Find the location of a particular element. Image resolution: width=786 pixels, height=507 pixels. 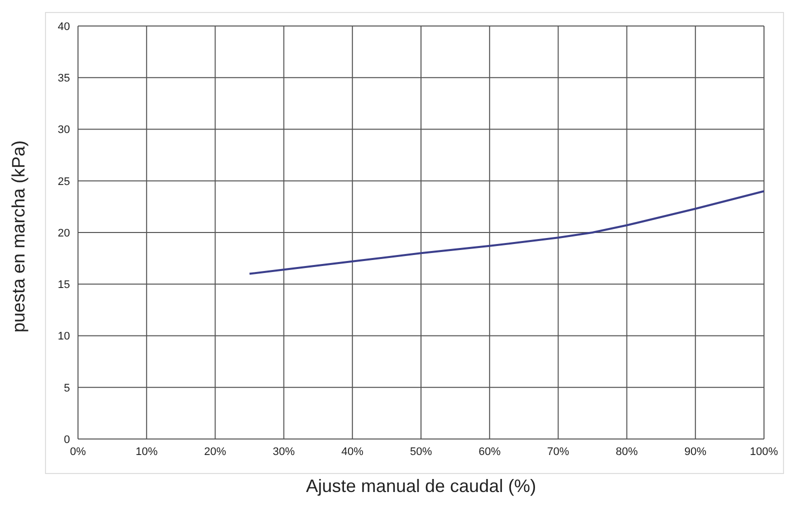

x-tick-label: 50% is located at coordinates (421, 452).